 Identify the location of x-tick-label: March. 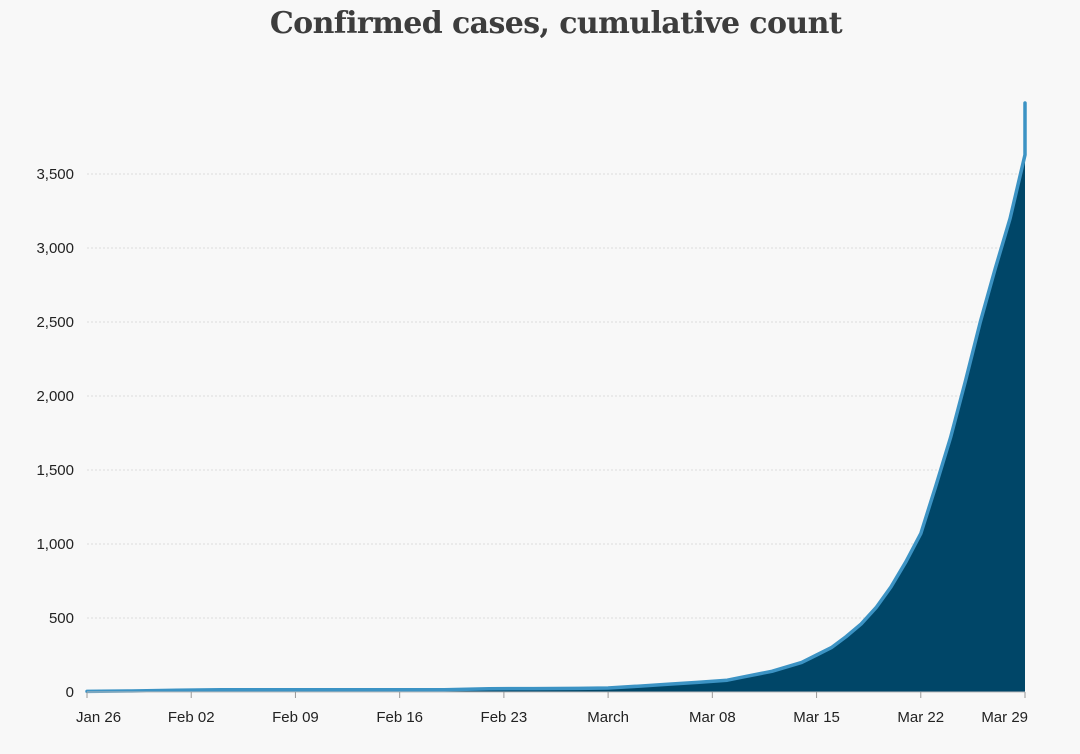
(608, 717).